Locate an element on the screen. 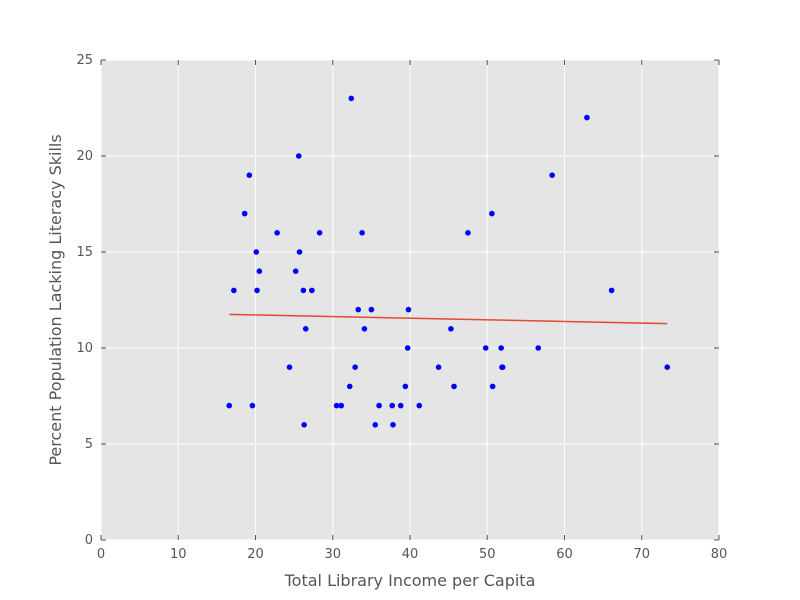  x-tick-label: 30 is located at coordinates (332, 554).